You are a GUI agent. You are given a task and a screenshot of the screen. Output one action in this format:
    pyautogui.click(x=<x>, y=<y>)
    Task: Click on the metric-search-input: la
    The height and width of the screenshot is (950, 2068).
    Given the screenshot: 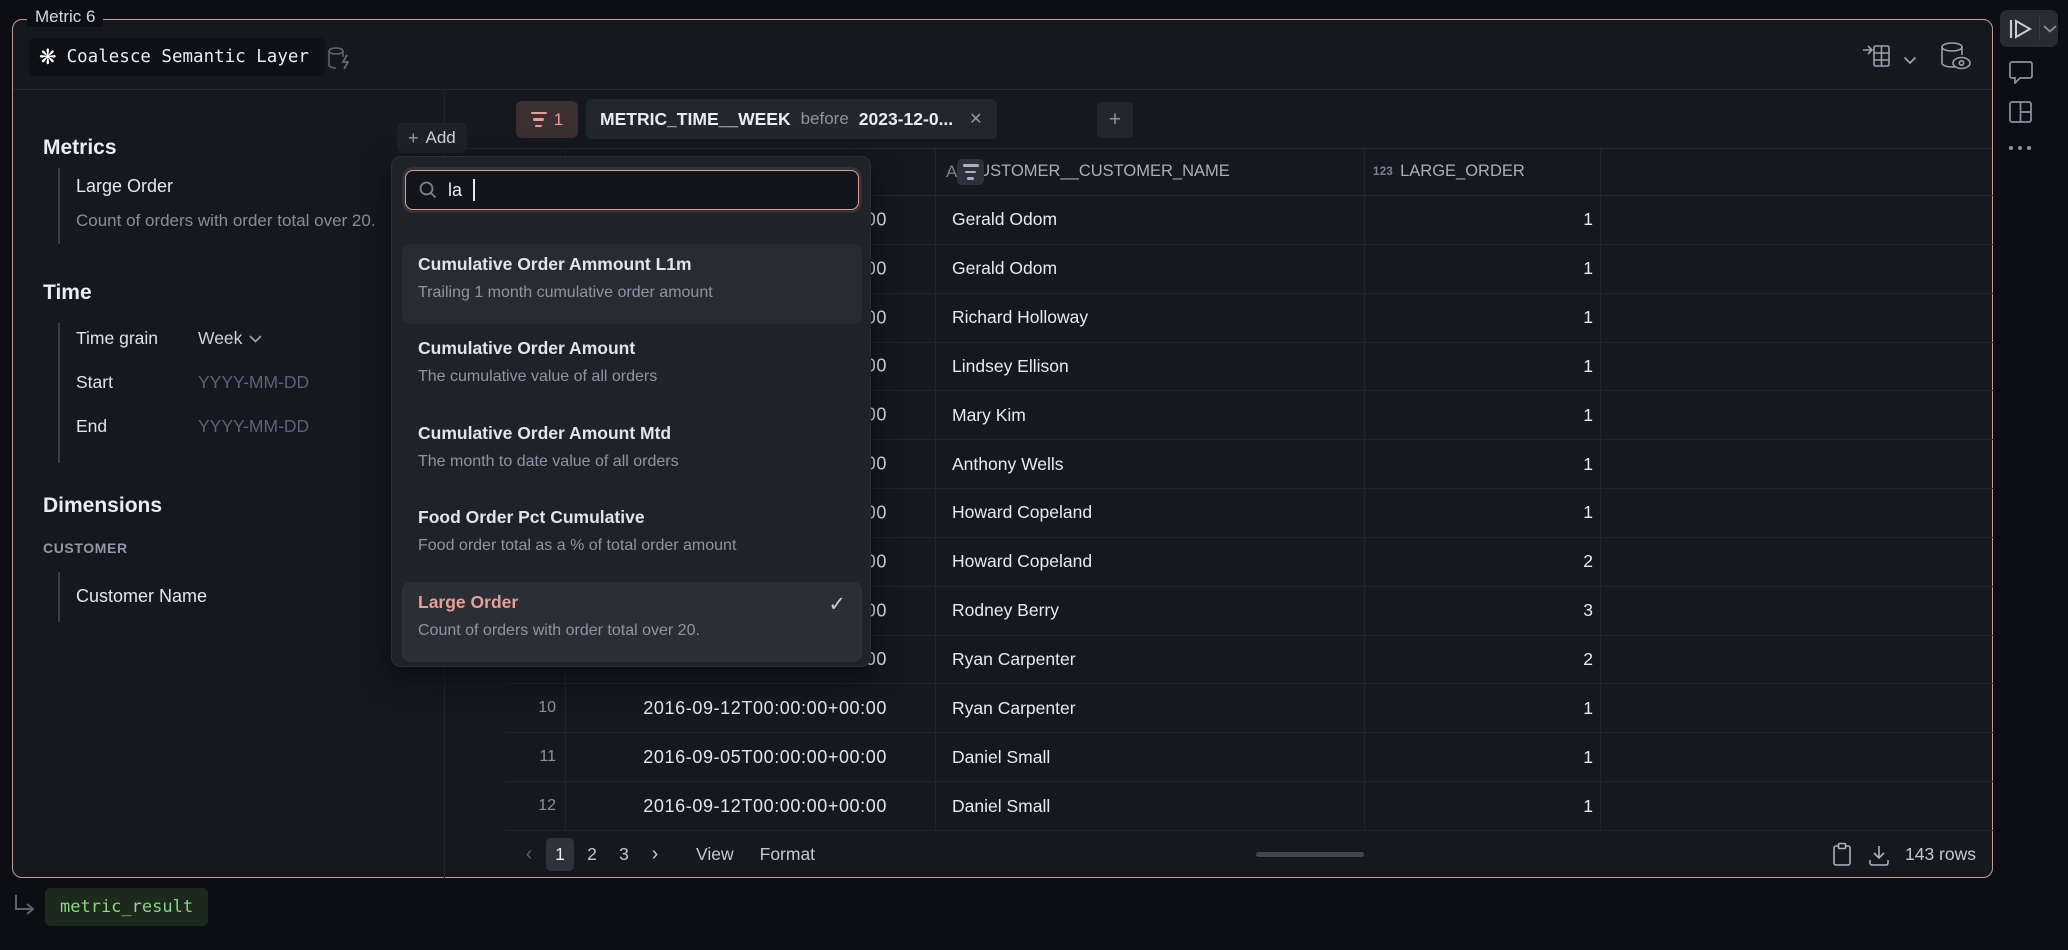 What is the action you would take?
    pyautogui.click(x=632, y=190)
    